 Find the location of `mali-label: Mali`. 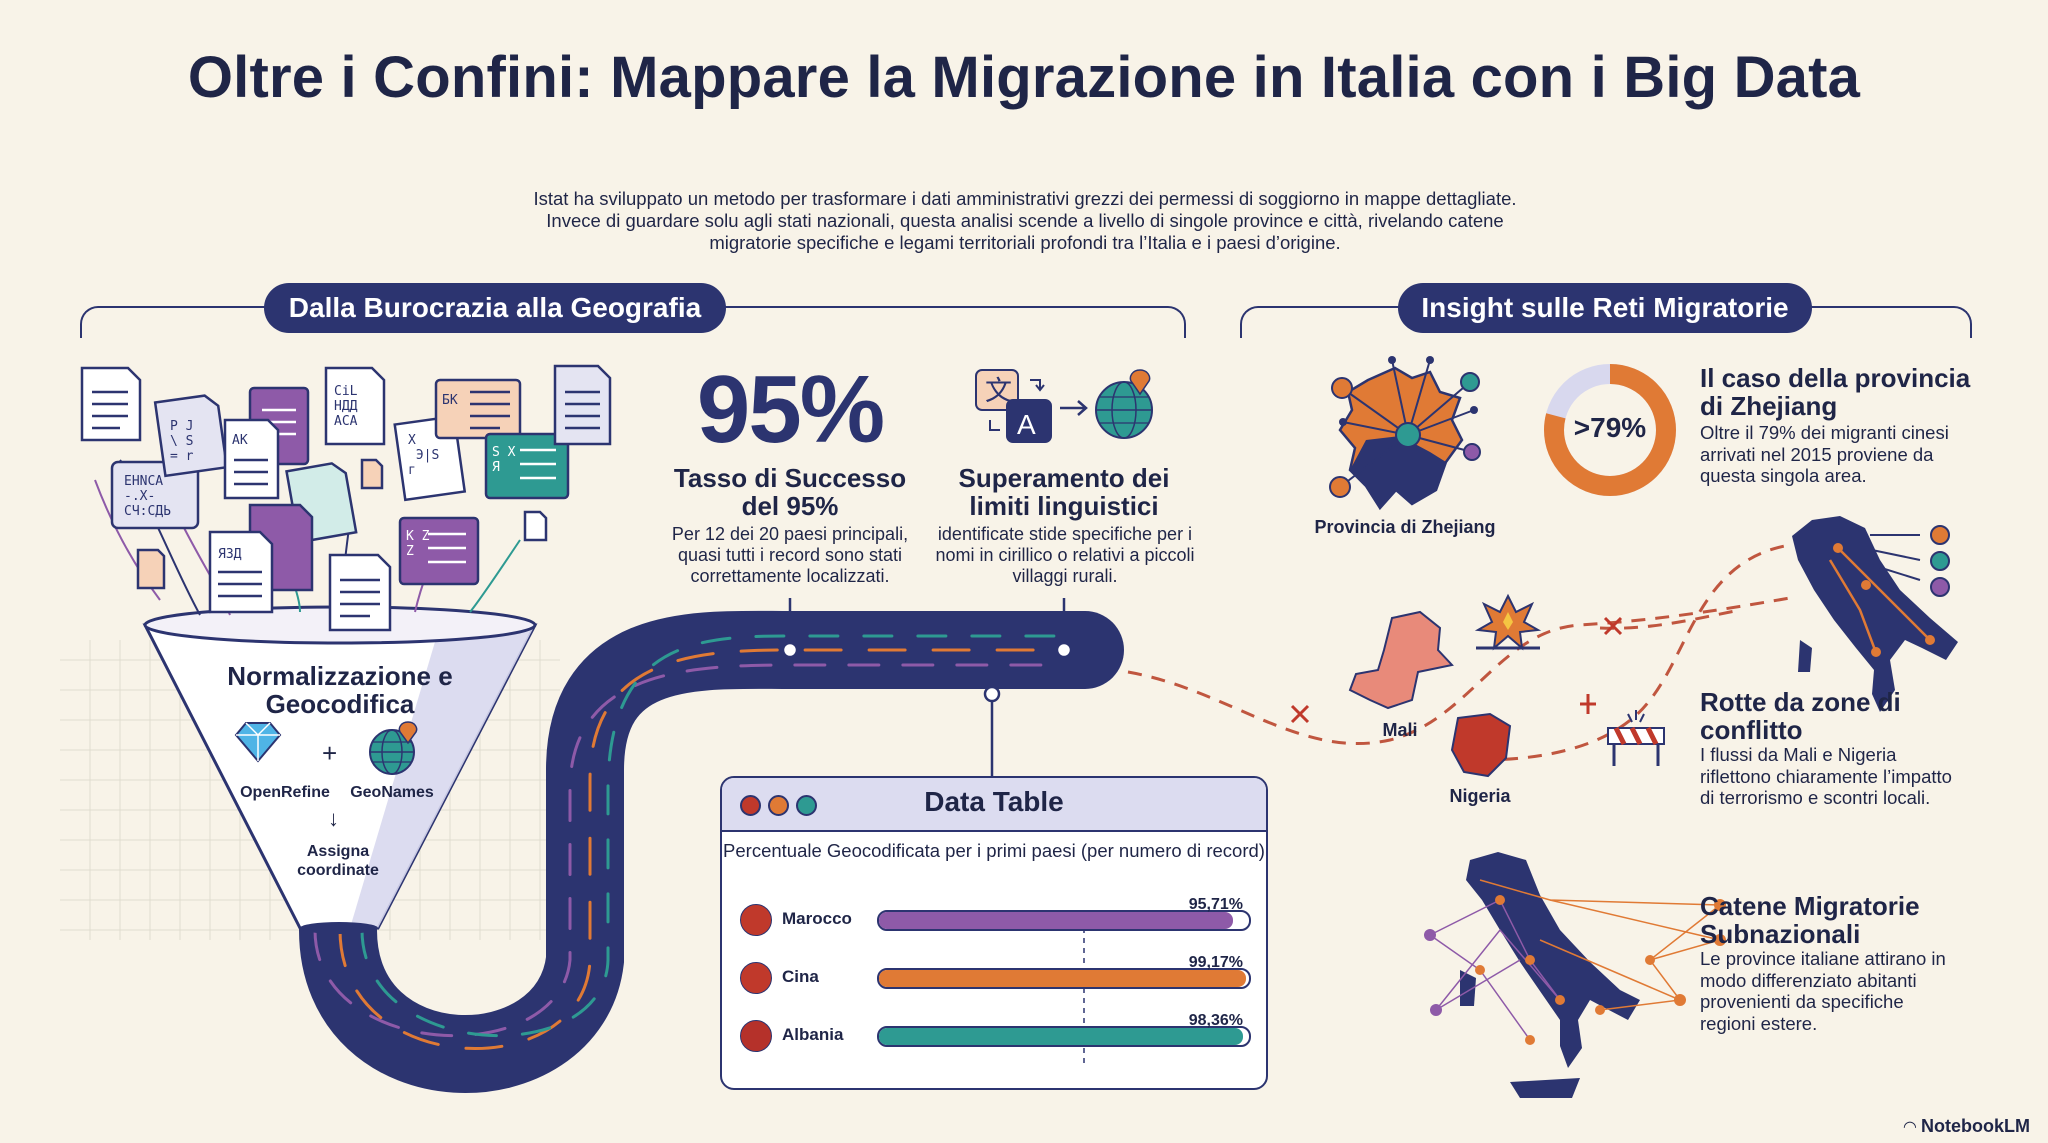

mali-label: Mali is located at coordinates (1400, 730).